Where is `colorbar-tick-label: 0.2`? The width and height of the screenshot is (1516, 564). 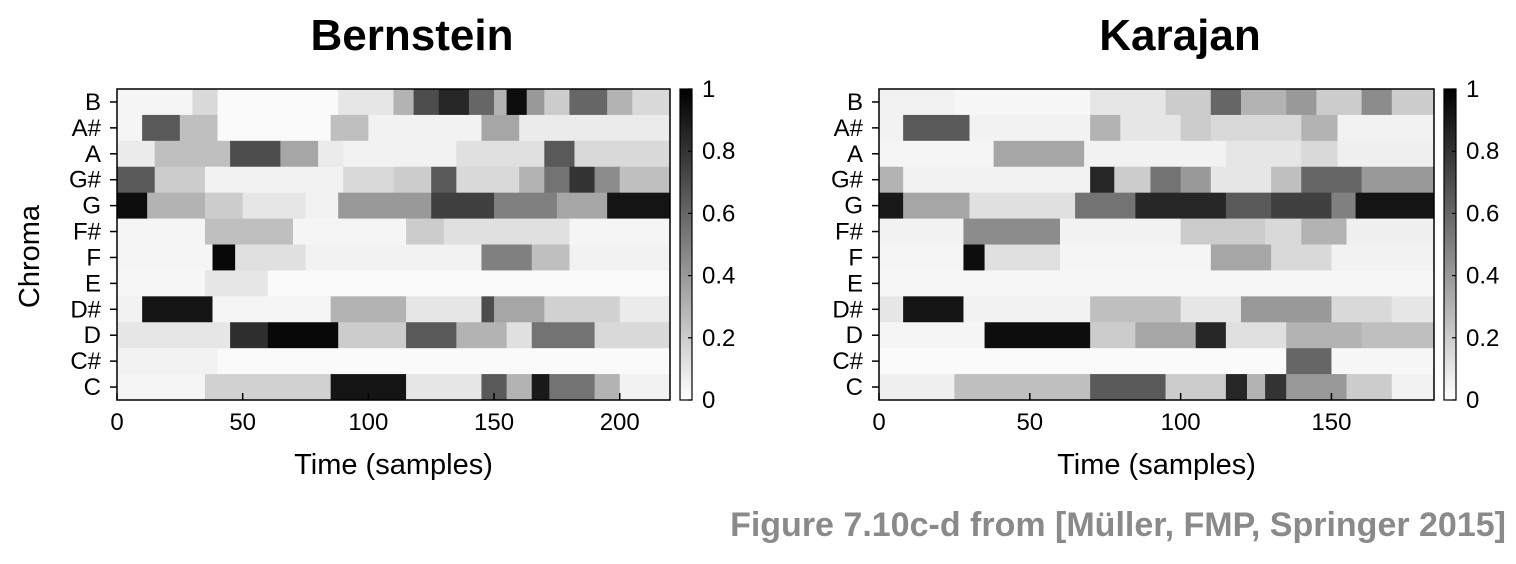 colorbar-tick-label: 0.2 is located at coordinates (718, 338).